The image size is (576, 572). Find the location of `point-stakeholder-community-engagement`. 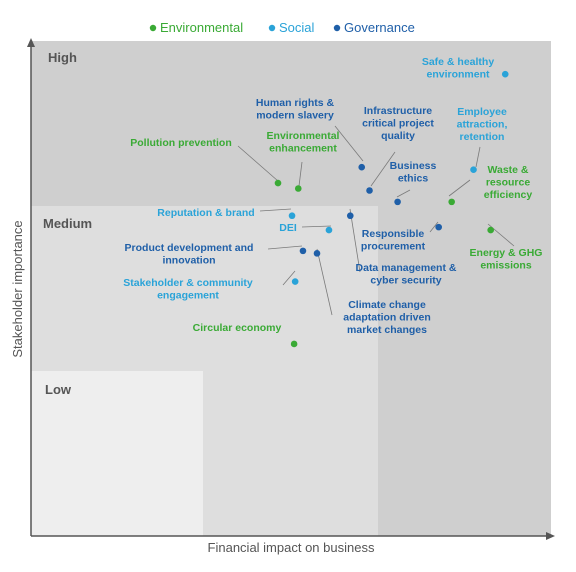

point-stakeholder-community-engagement is located at coordinates (295, 281).